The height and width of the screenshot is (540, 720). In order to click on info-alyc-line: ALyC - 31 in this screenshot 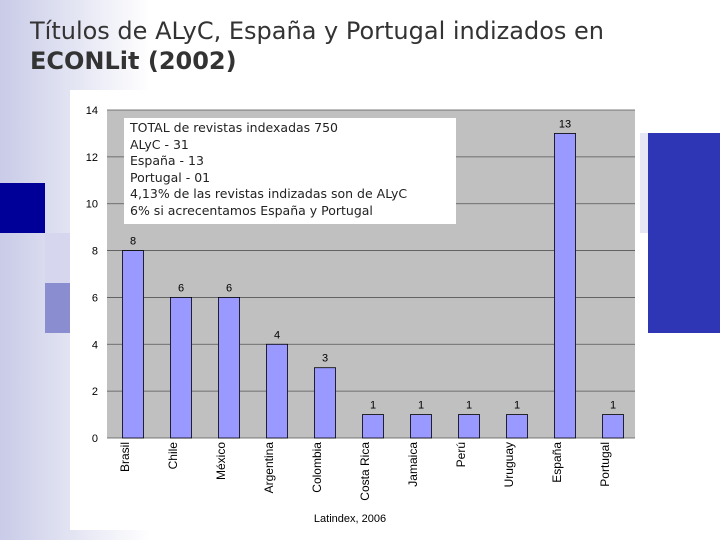, I will do `click(159, 144)`.